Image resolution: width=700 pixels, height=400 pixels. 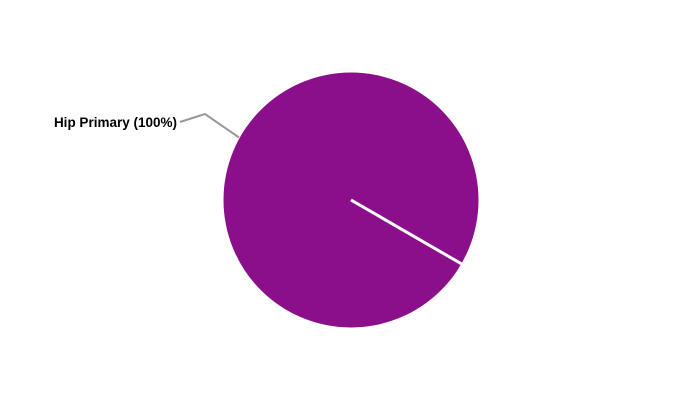 I want to click on callout-leader-line, so click(x=209, y=125).